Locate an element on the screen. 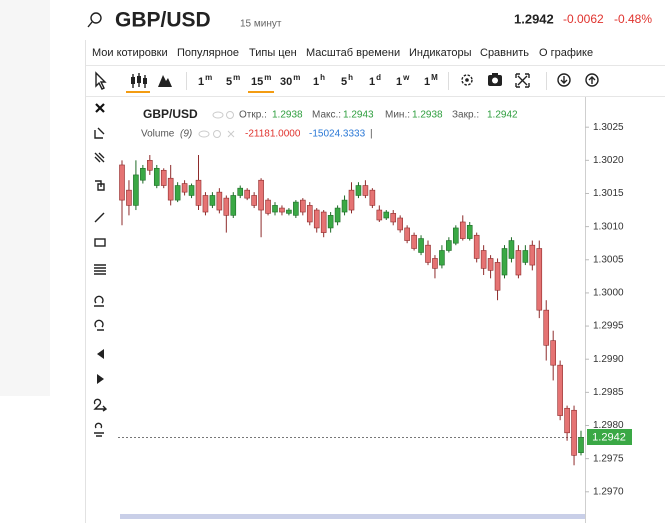 The width and height of the screenshot is (665, 523). rect-tool is located at coordinates (100, 242).